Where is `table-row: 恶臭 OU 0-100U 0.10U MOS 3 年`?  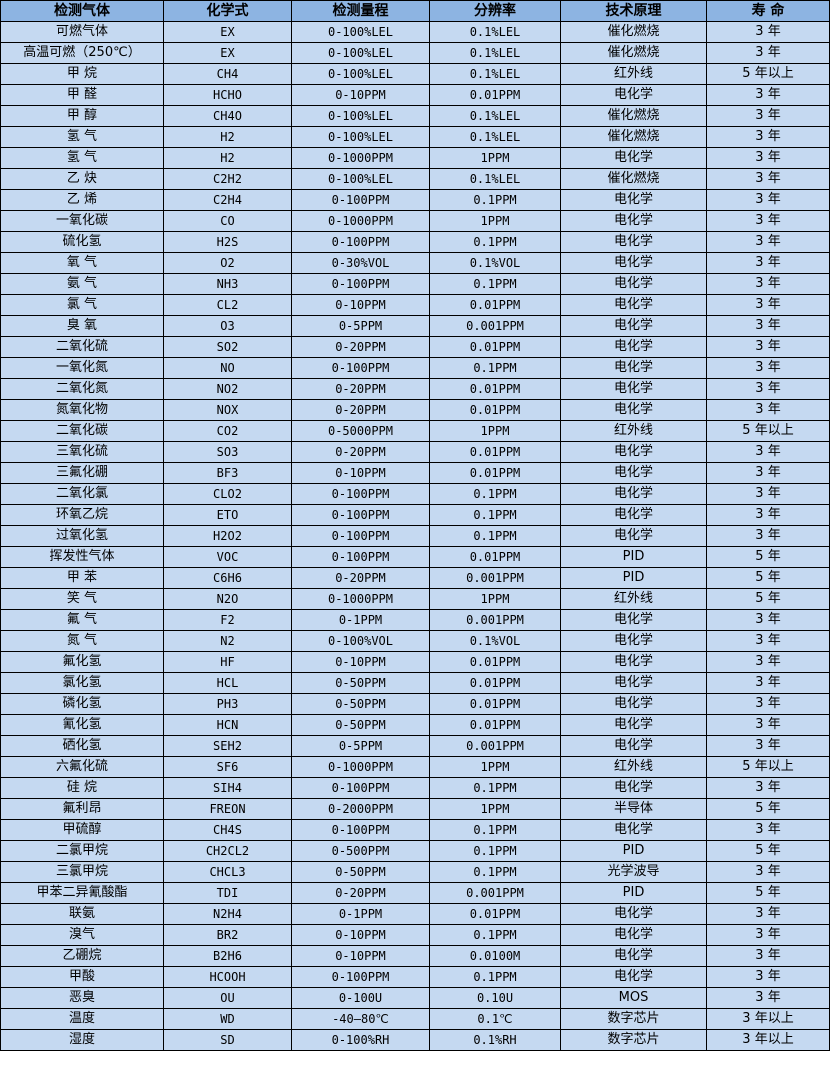
table-row: 恶臭 OU 0-100U 0.10U MOS 3 年 is located at coordinates (415, 998).